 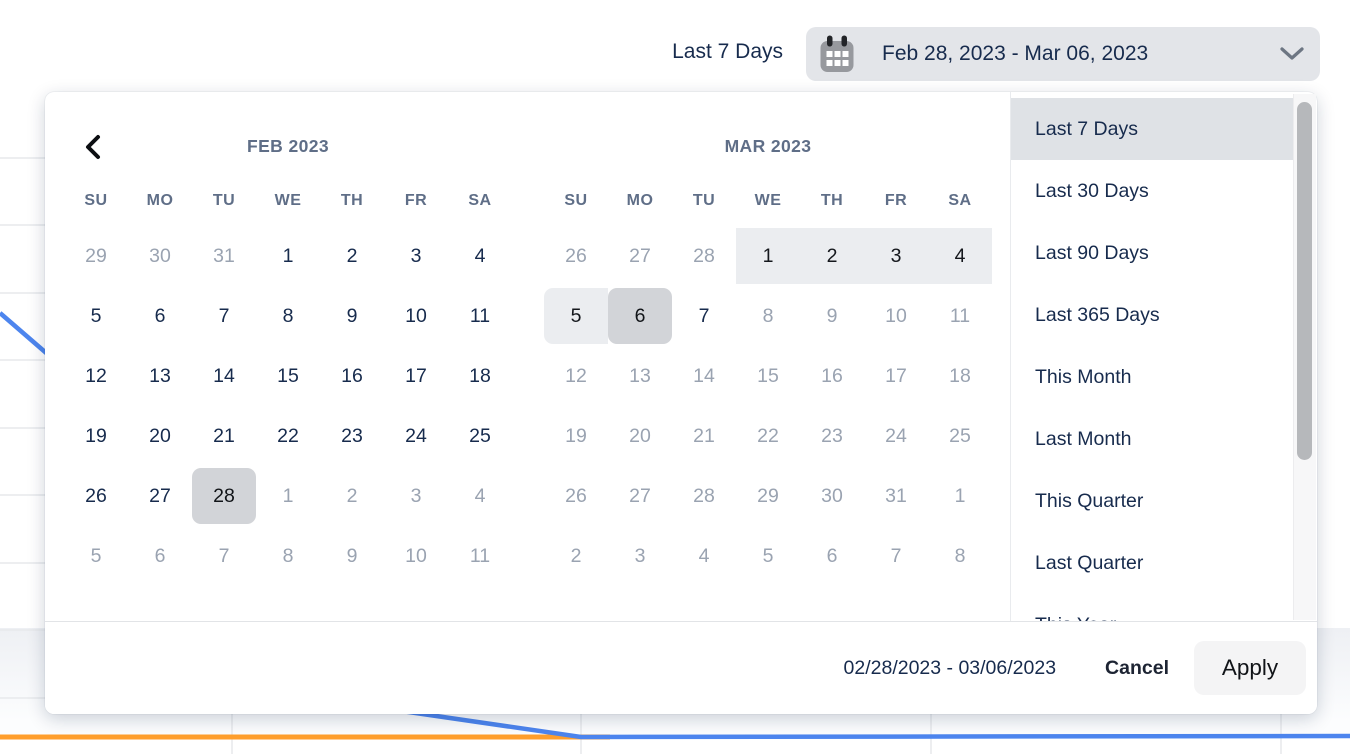 I want to click on chevron-left-icon, so click(x=93, y=147).